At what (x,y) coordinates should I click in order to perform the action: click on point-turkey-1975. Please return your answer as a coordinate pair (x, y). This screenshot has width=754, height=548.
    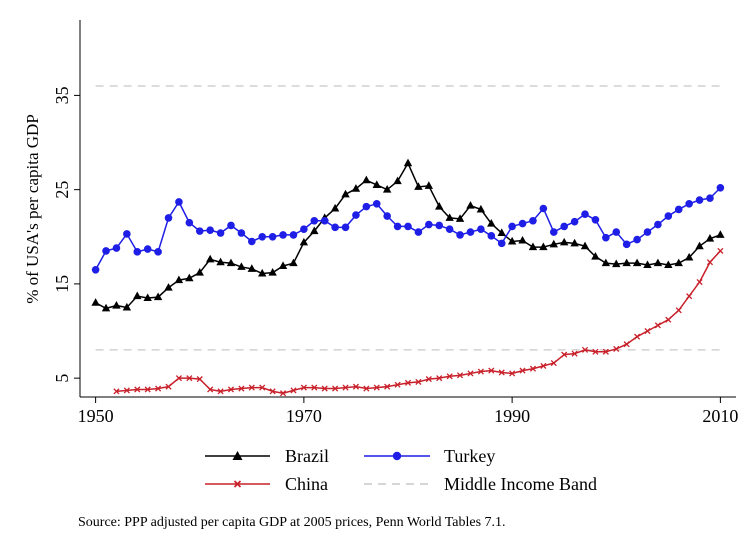
    Looking at the image, I should click on (356, 215).